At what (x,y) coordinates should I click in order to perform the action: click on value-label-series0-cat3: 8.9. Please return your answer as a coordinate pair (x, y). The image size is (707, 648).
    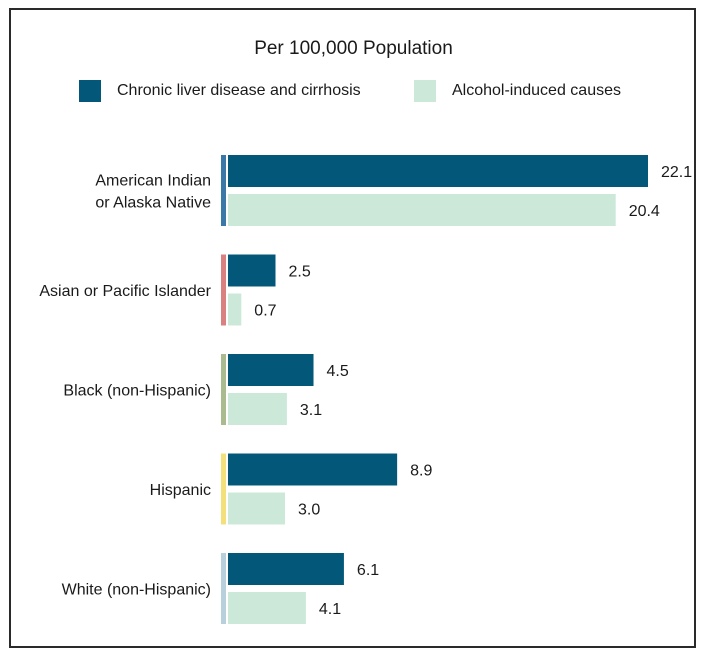
    Looking at the image, I should click on (421, 471).